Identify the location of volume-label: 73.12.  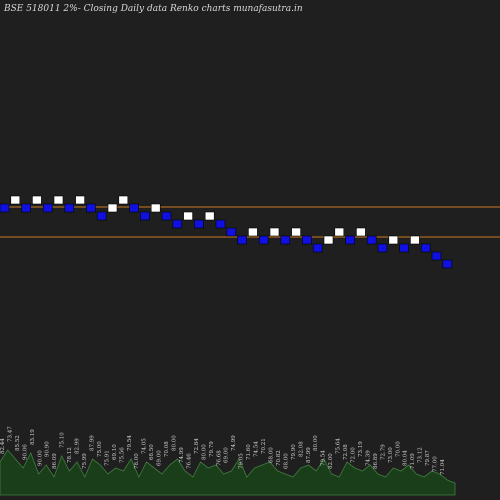
(421, 455).